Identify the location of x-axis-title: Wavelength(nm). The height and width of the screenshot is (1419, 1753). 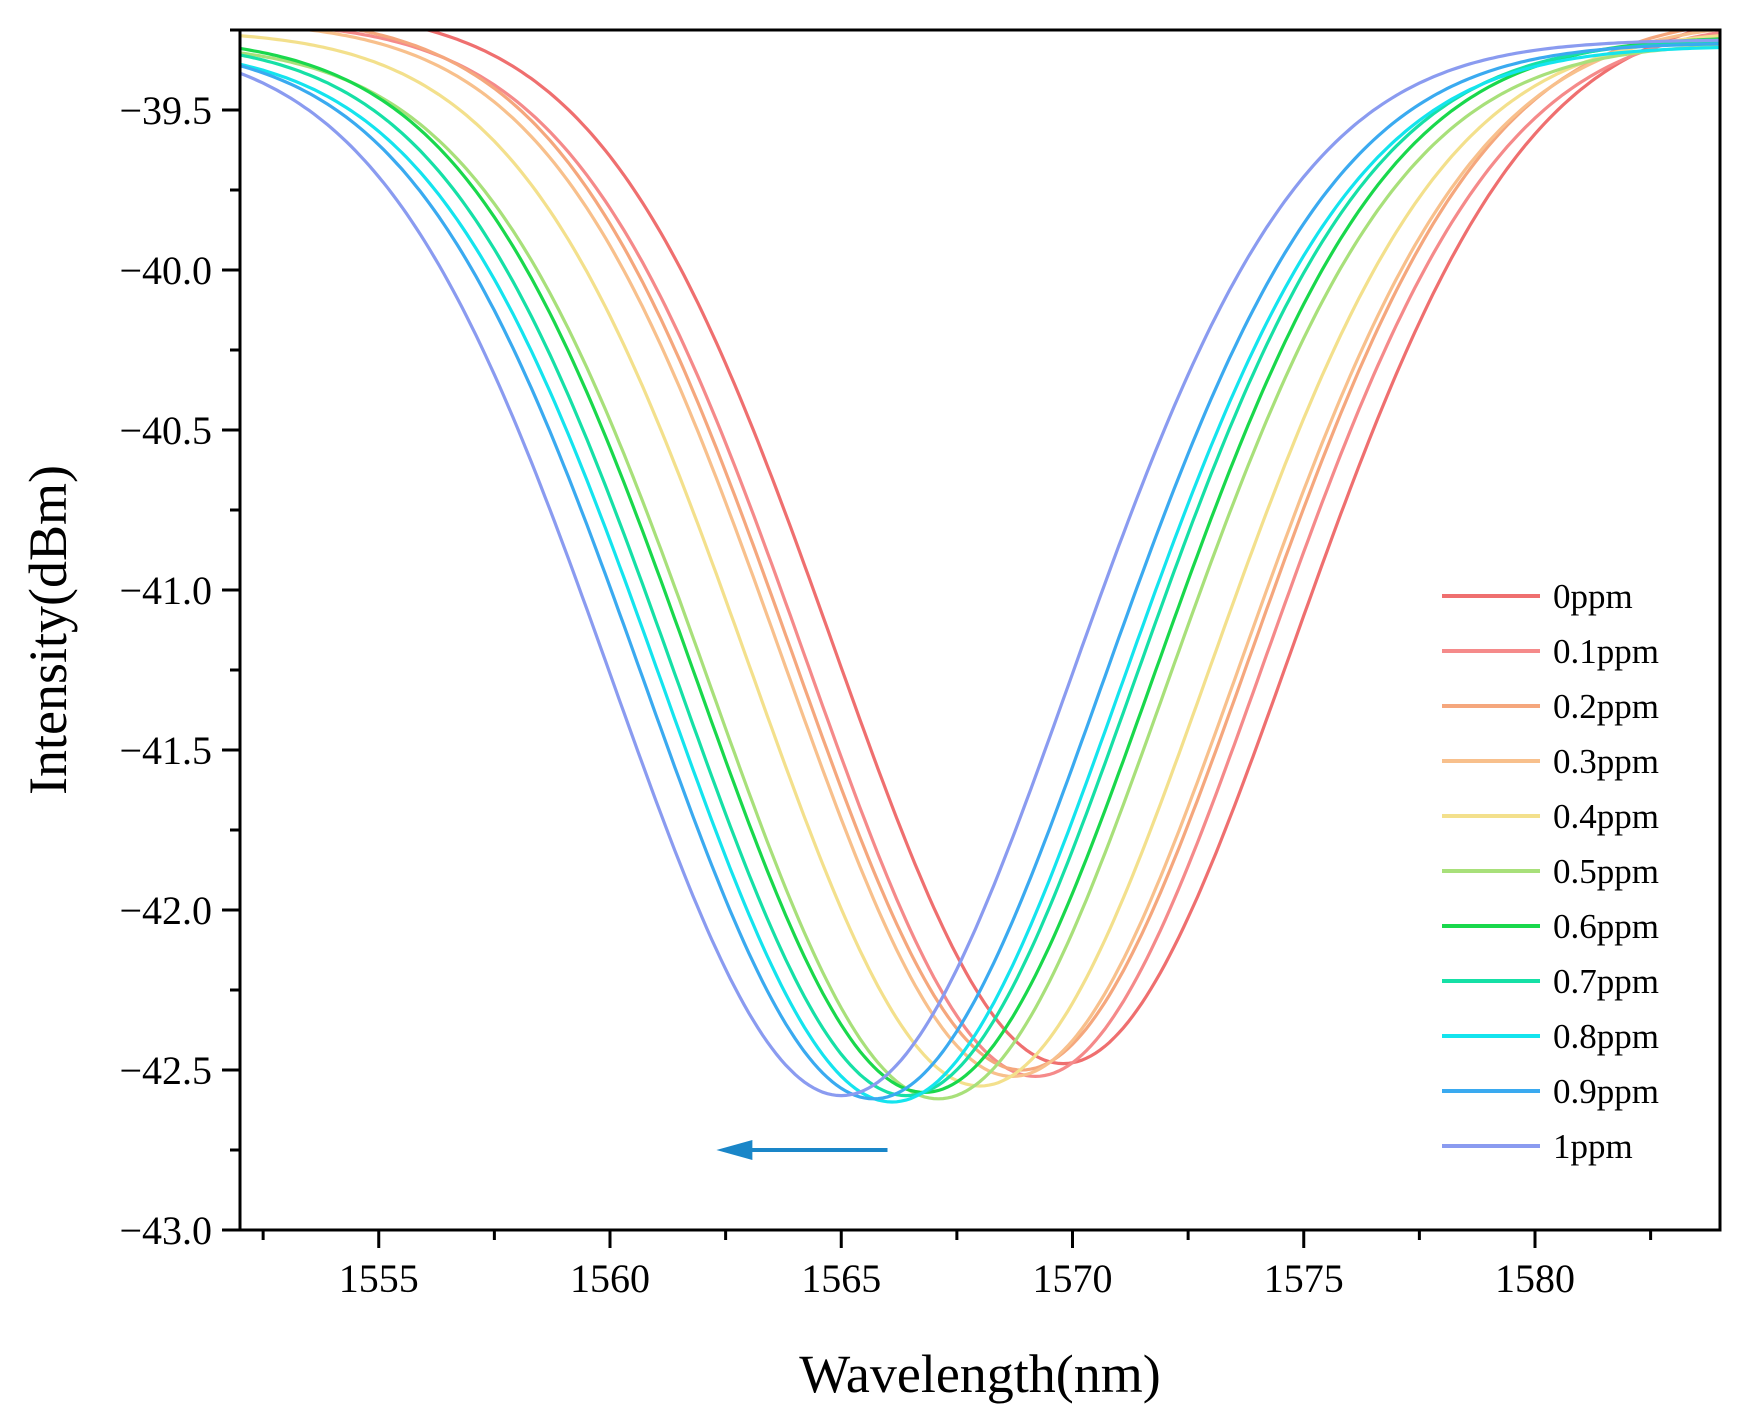
(980, 1374).